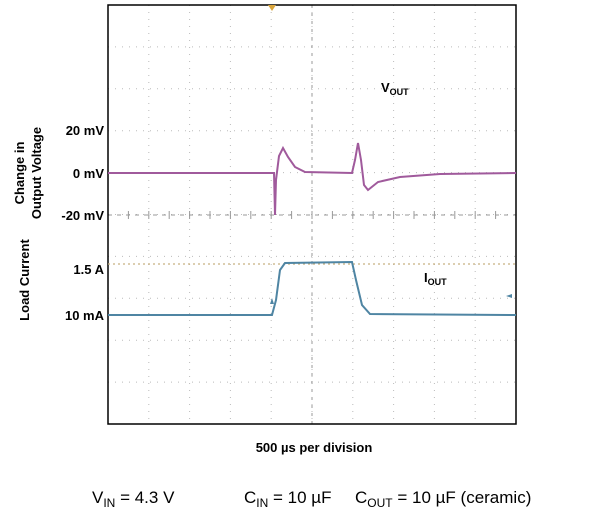  I want to click on level-label: 20 mV, so click(85, 130).